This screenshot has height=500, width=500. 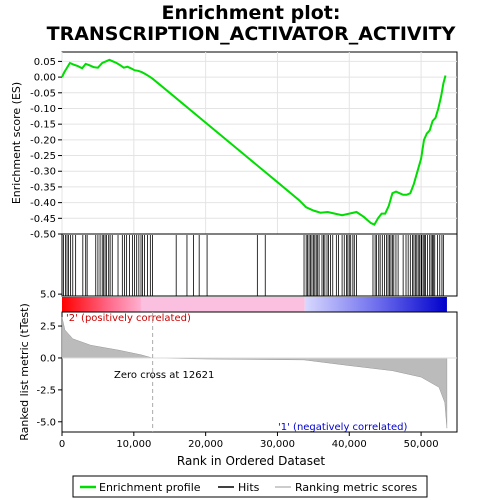 What do you see at coordinates (101, 304) in the screenshot?
I see `colorbar-positive-segment` at bounding box center [101, 304].